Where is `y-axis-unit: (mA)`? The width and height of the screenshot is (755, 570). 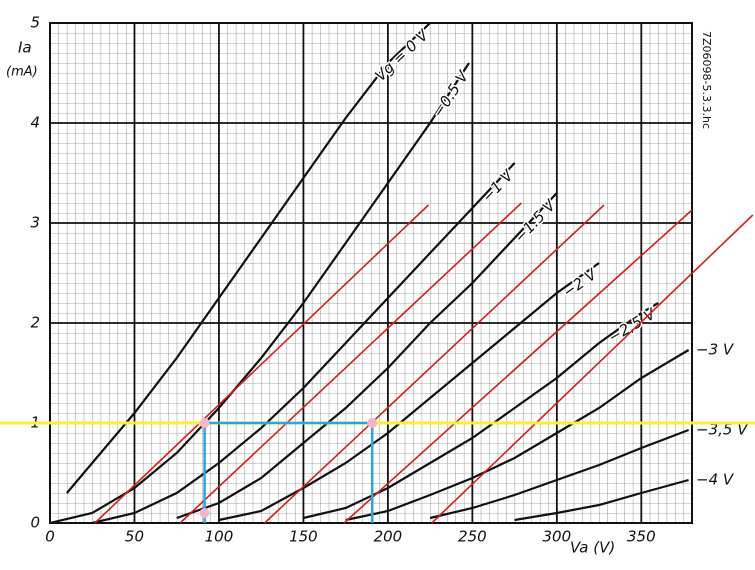
y-axis-unit: (mA) is located at coordinates (22, 72).